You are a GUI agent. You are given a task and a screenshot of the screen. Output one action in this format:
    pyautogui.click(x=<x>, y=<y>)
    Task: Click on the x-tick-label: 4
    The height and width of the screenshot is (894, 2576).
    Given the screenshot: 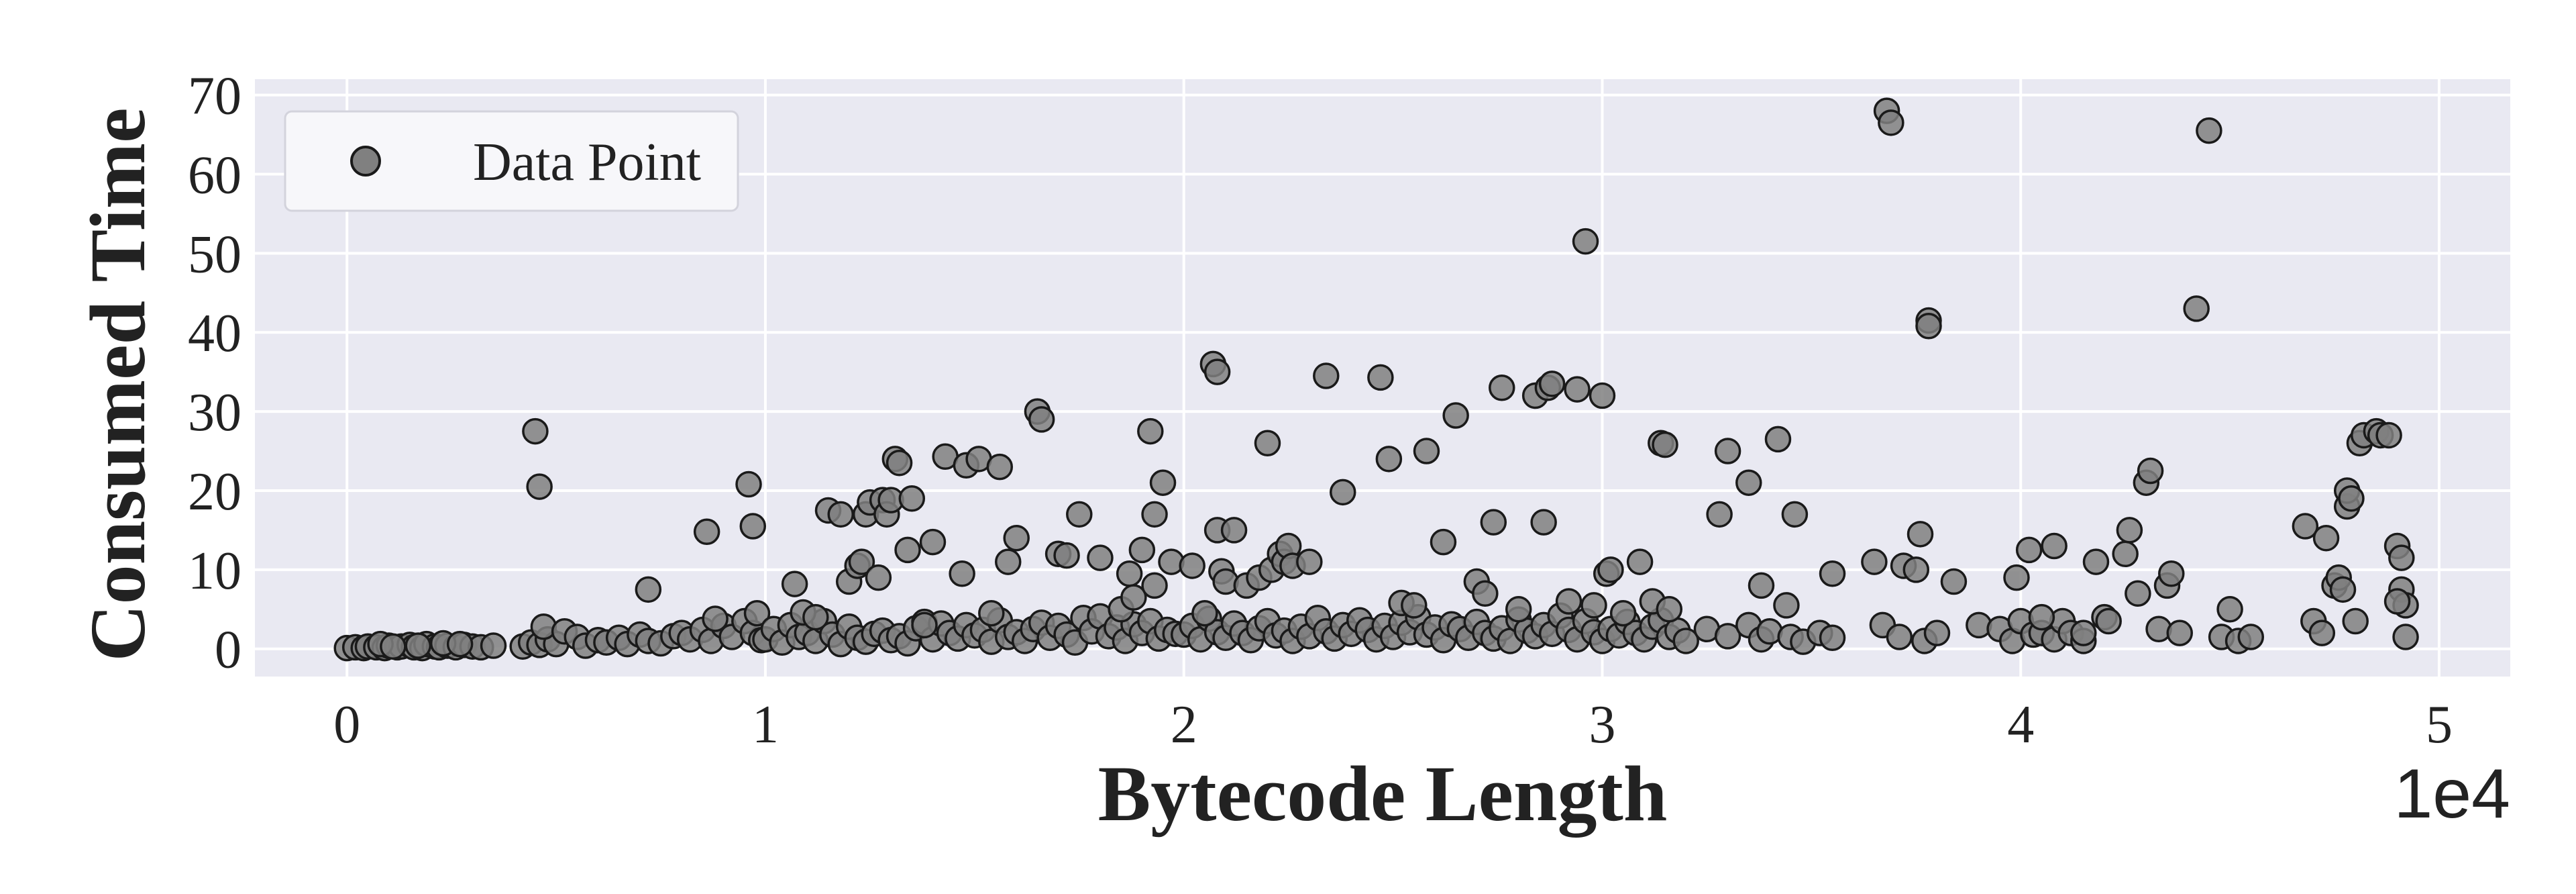 What is the action you would take?
    pyautogui.click(x=2020, y=725)
    